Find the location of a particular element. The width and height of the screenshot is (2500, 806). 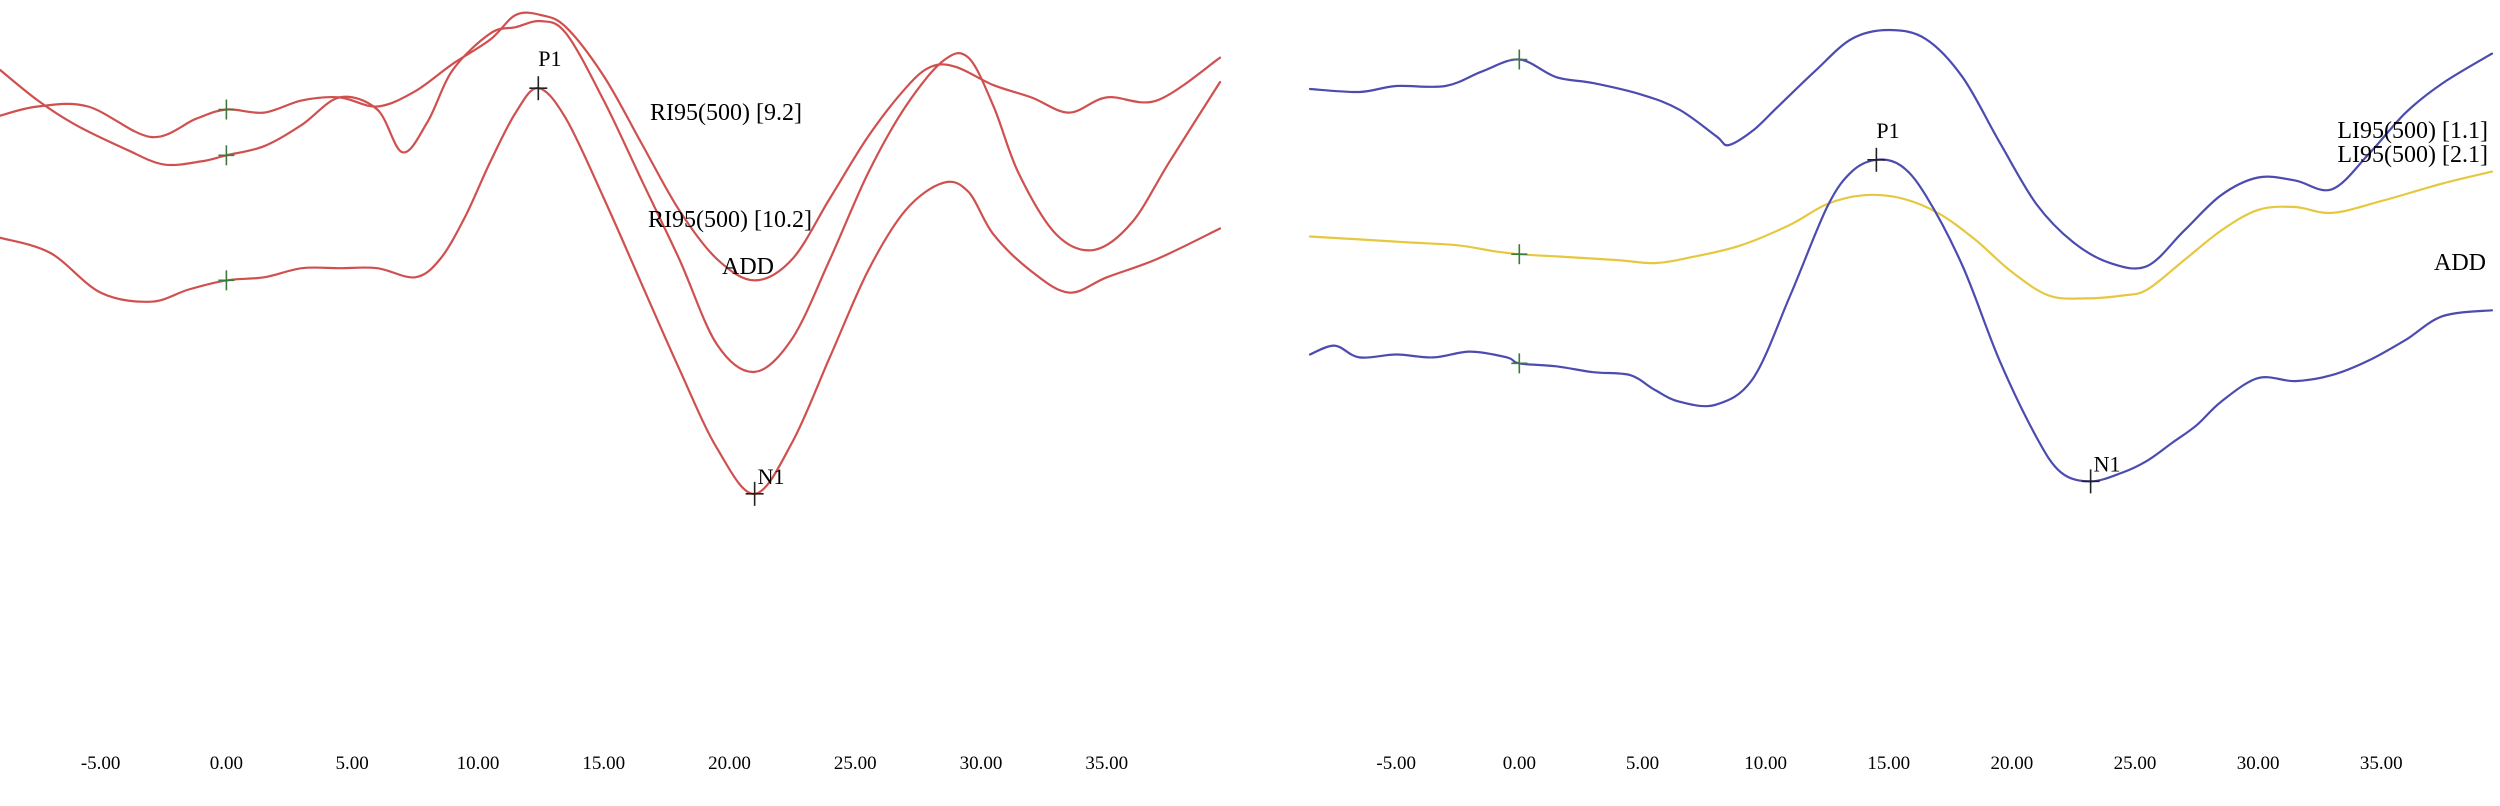

trace-label-2: LI95(500) [2.1] is located at coordinates (2412, 155).